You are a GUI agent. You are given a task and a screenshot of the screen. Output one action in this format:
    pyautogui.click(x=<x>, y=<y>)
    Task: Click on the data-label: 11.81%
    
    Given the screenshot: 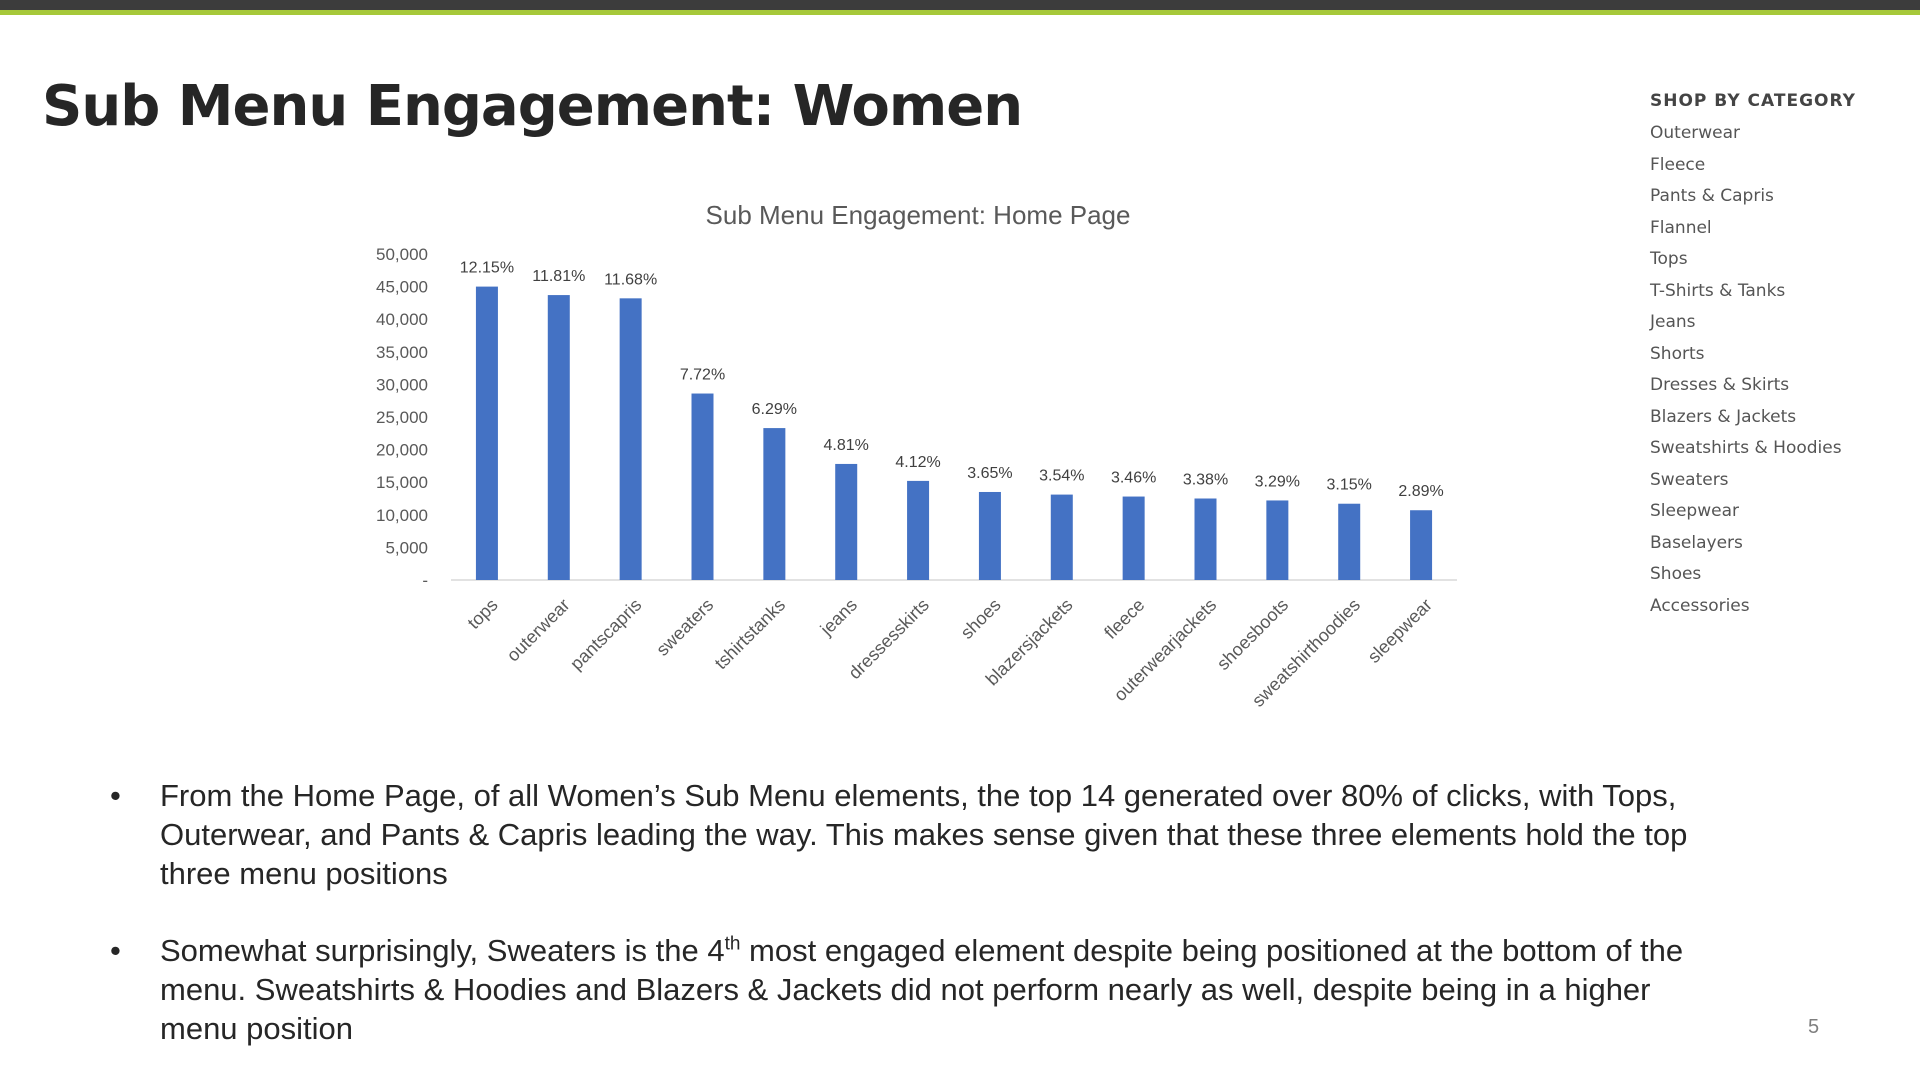 What is the action you would take?
    pyautogui.click(x=558, y=276)
    